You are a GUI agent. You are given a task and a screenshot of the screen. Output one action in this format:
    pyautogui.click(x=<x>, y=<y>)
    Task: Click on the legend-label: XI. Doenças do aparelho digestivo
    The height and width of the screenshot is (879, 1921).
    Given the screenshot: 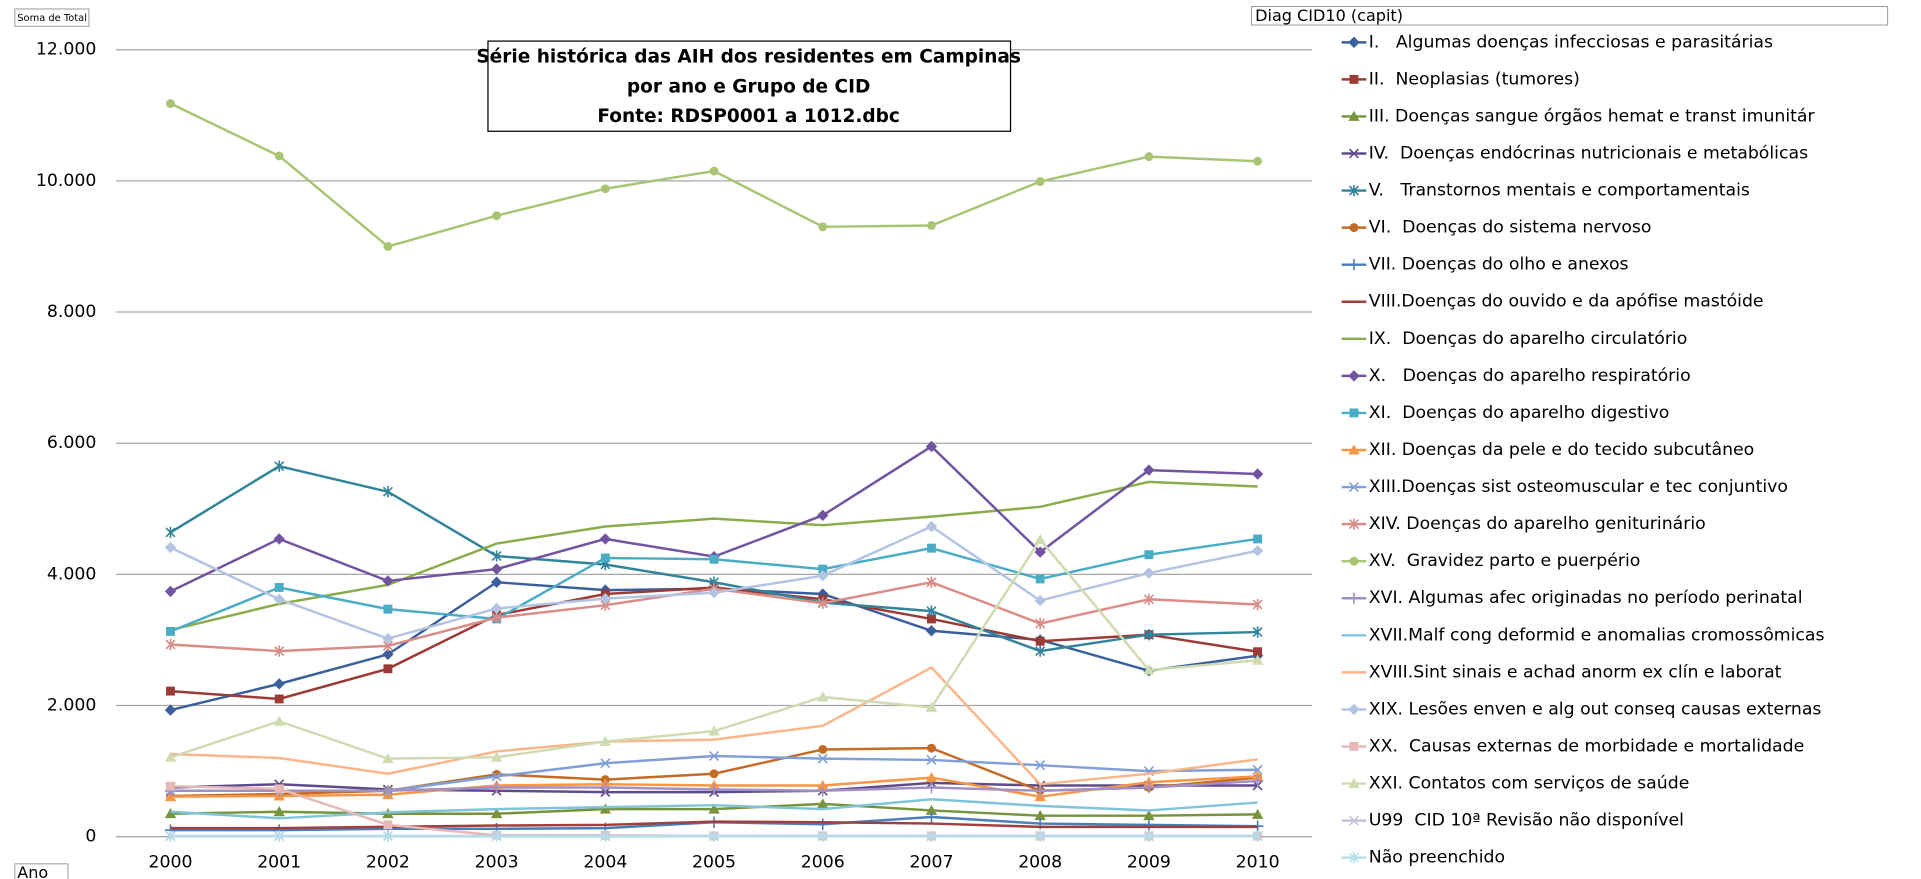 What is the action you would take?
    pyautogui.click(x=1519, y=413)
    